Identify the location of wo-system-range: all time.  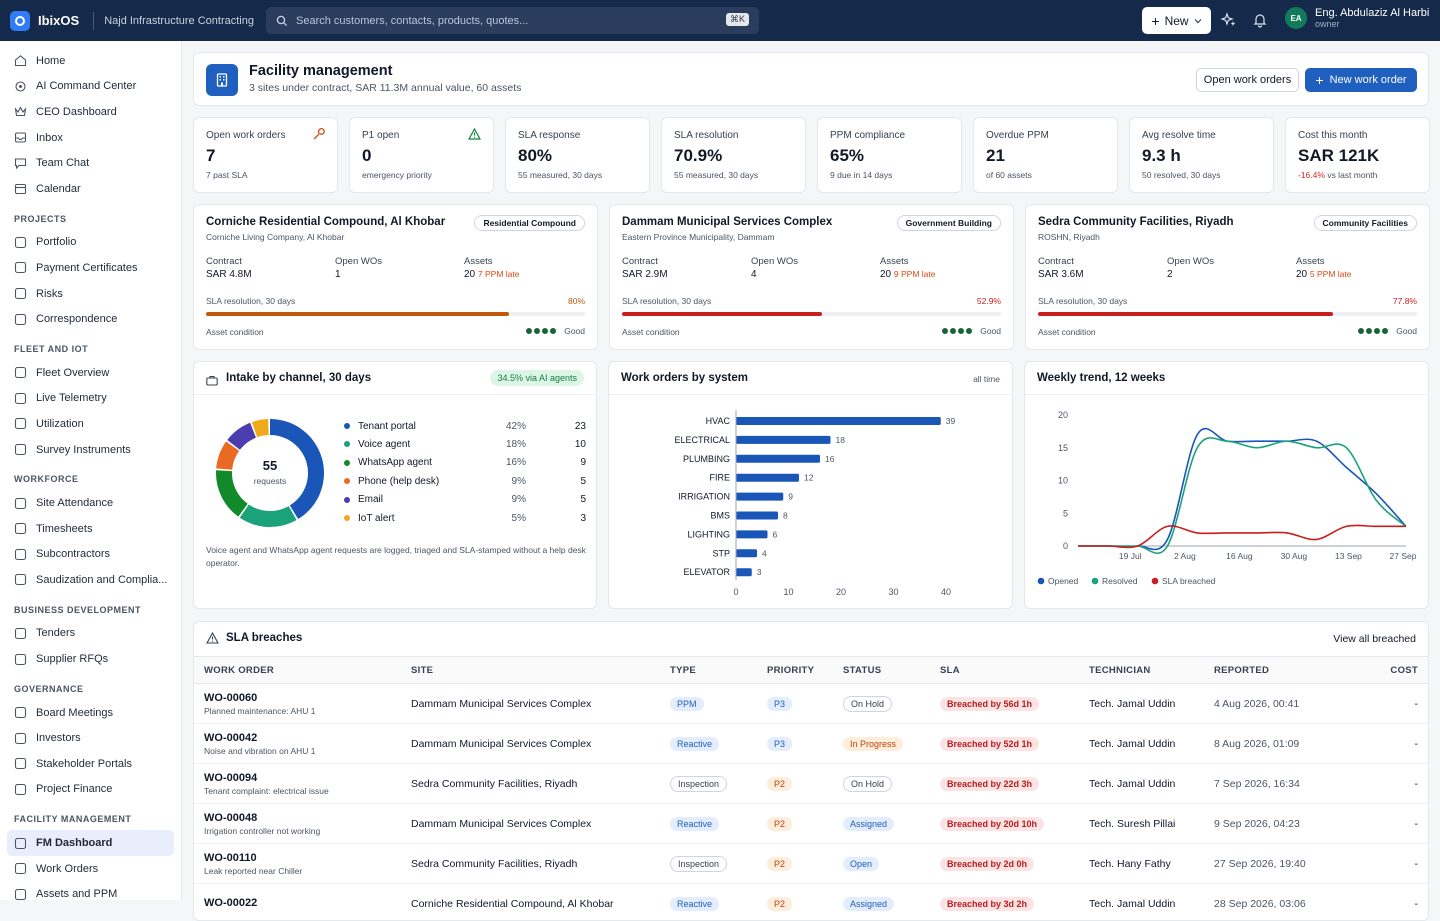
(986, 379).